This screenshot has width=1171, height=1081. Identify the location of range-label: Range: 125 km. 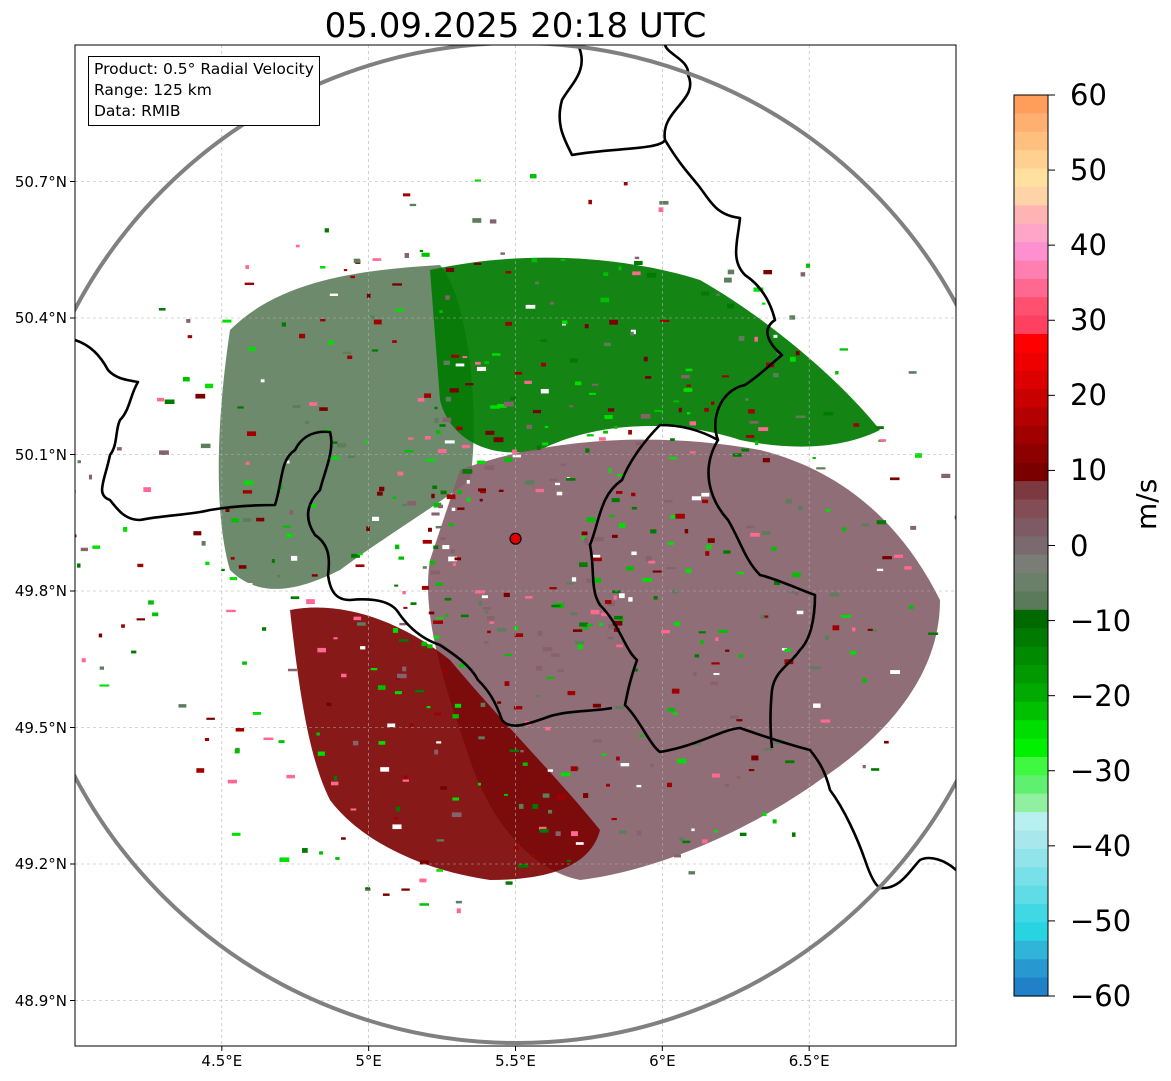
(153, 90).